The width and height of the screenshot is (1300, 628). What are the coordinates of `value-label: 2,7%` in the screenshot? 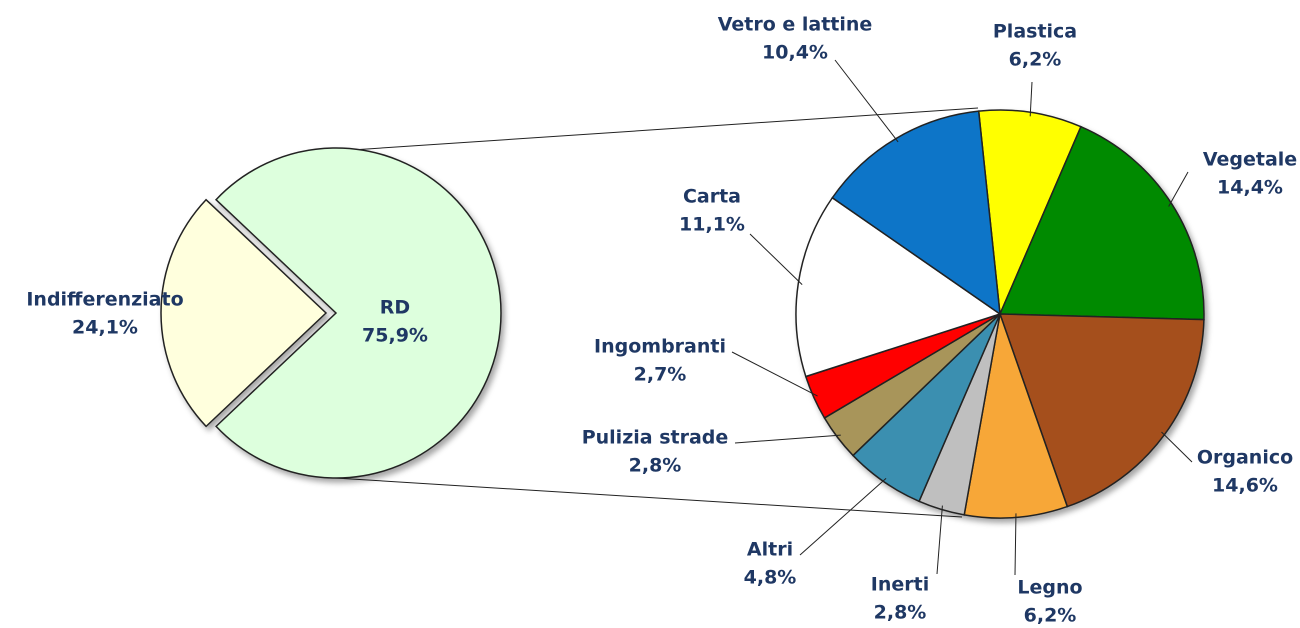 It's located at (660, 375).